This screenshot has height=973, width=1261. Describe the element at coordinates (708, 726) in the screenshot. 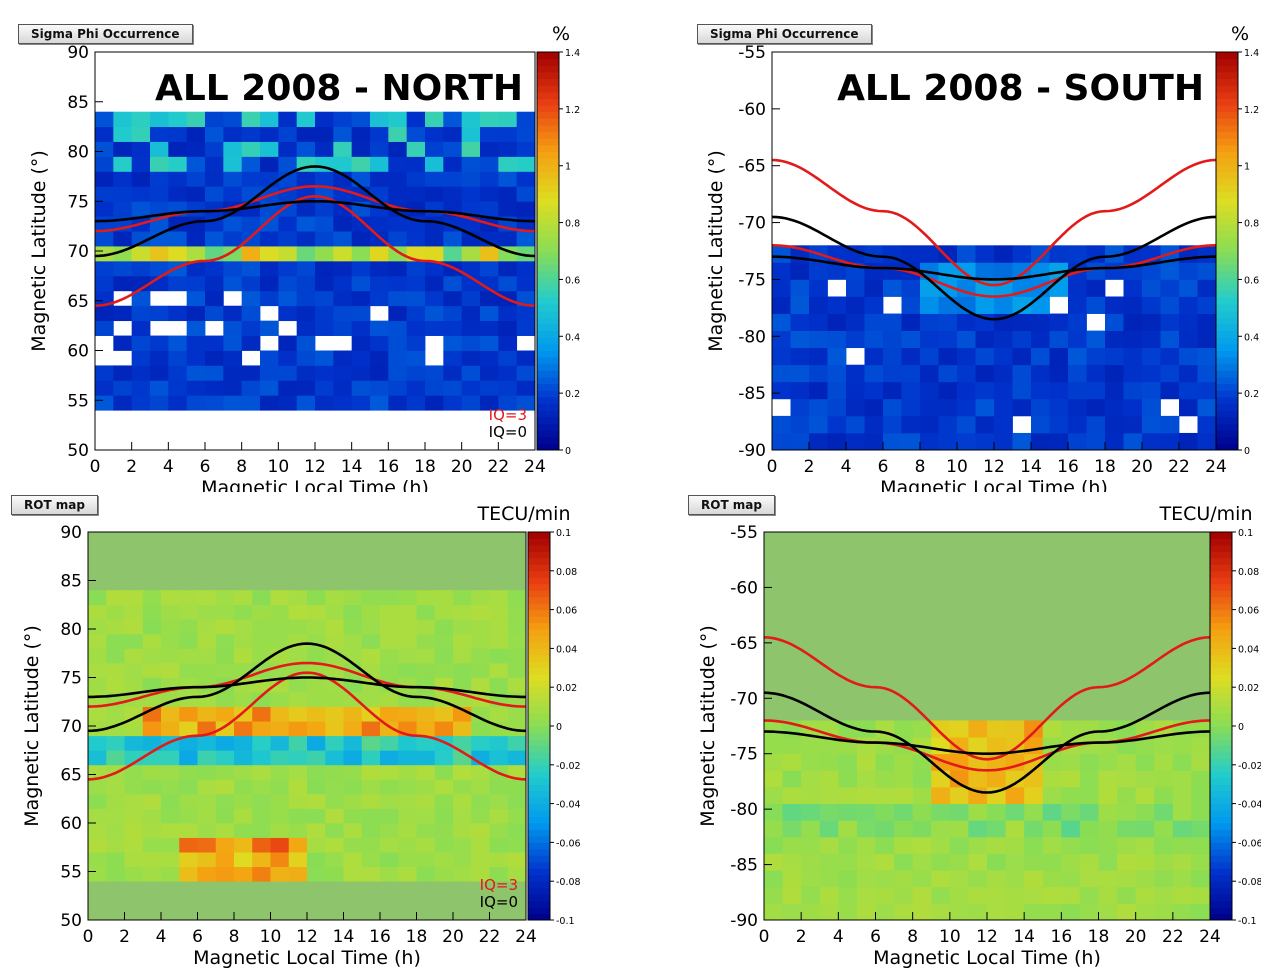

I see `y-axis-label: Magnetic Latitude (°)` at that location.